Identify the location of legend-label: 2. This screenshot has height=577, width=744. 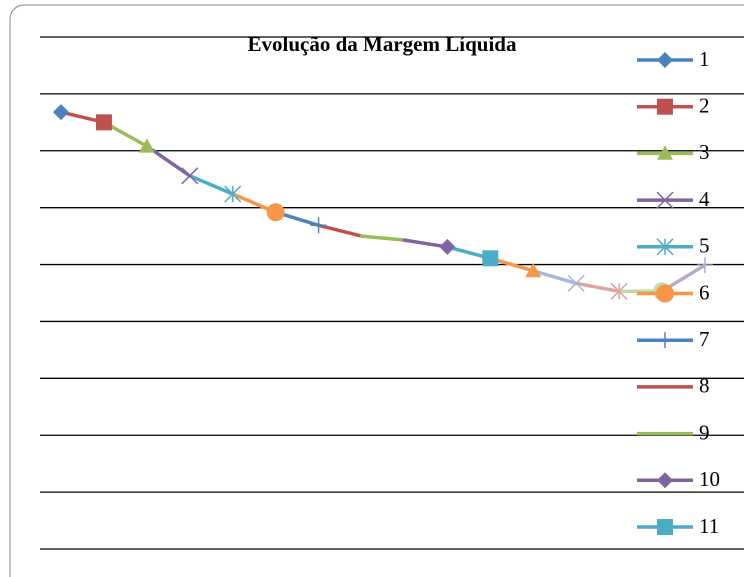
(704, 106).